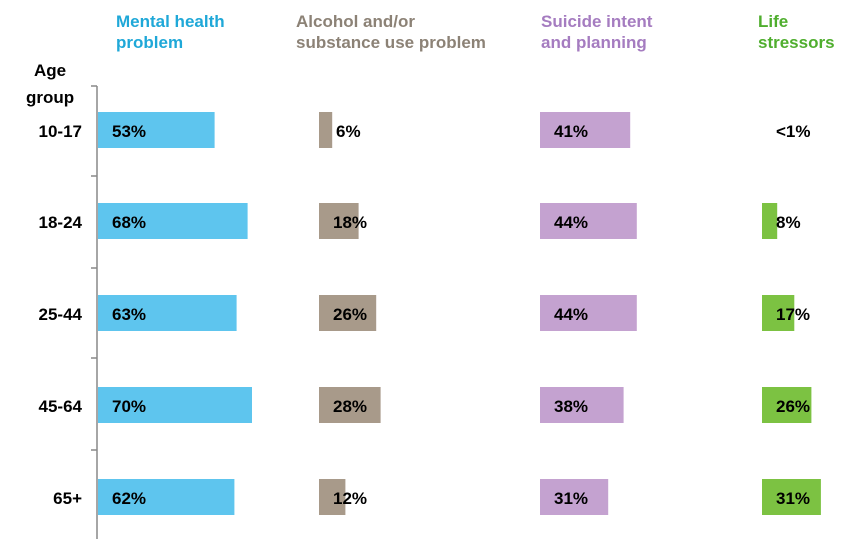 This screenshot has height=539, width=844. Describe the element at coordinates (350, 222) in the screenshot. I see `data-label-alcohol-and-or-substance-use-problem-18-24: 18%` at that location.